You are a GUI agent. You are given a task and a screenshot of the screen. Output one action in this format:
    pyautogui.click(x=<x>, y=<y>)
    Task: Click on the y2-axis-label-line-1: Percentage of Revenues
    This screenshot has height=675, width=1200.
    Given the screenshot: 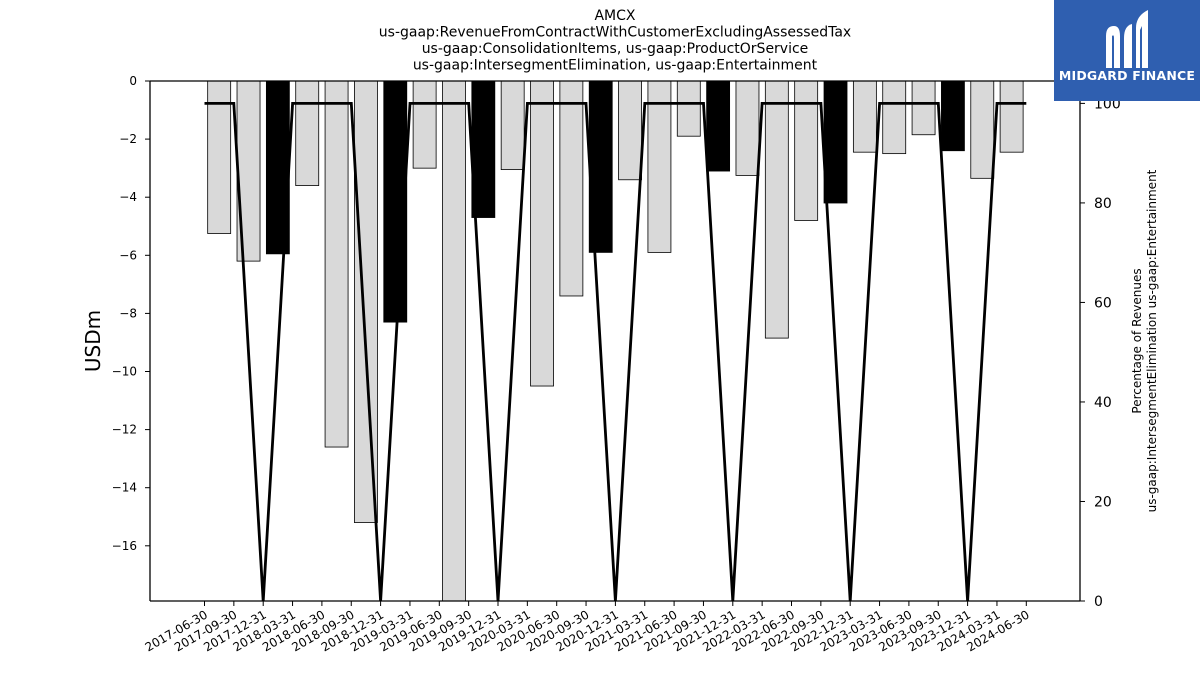 What is the action you would take?
    pyautogui.click(x=1137, y=340)
    